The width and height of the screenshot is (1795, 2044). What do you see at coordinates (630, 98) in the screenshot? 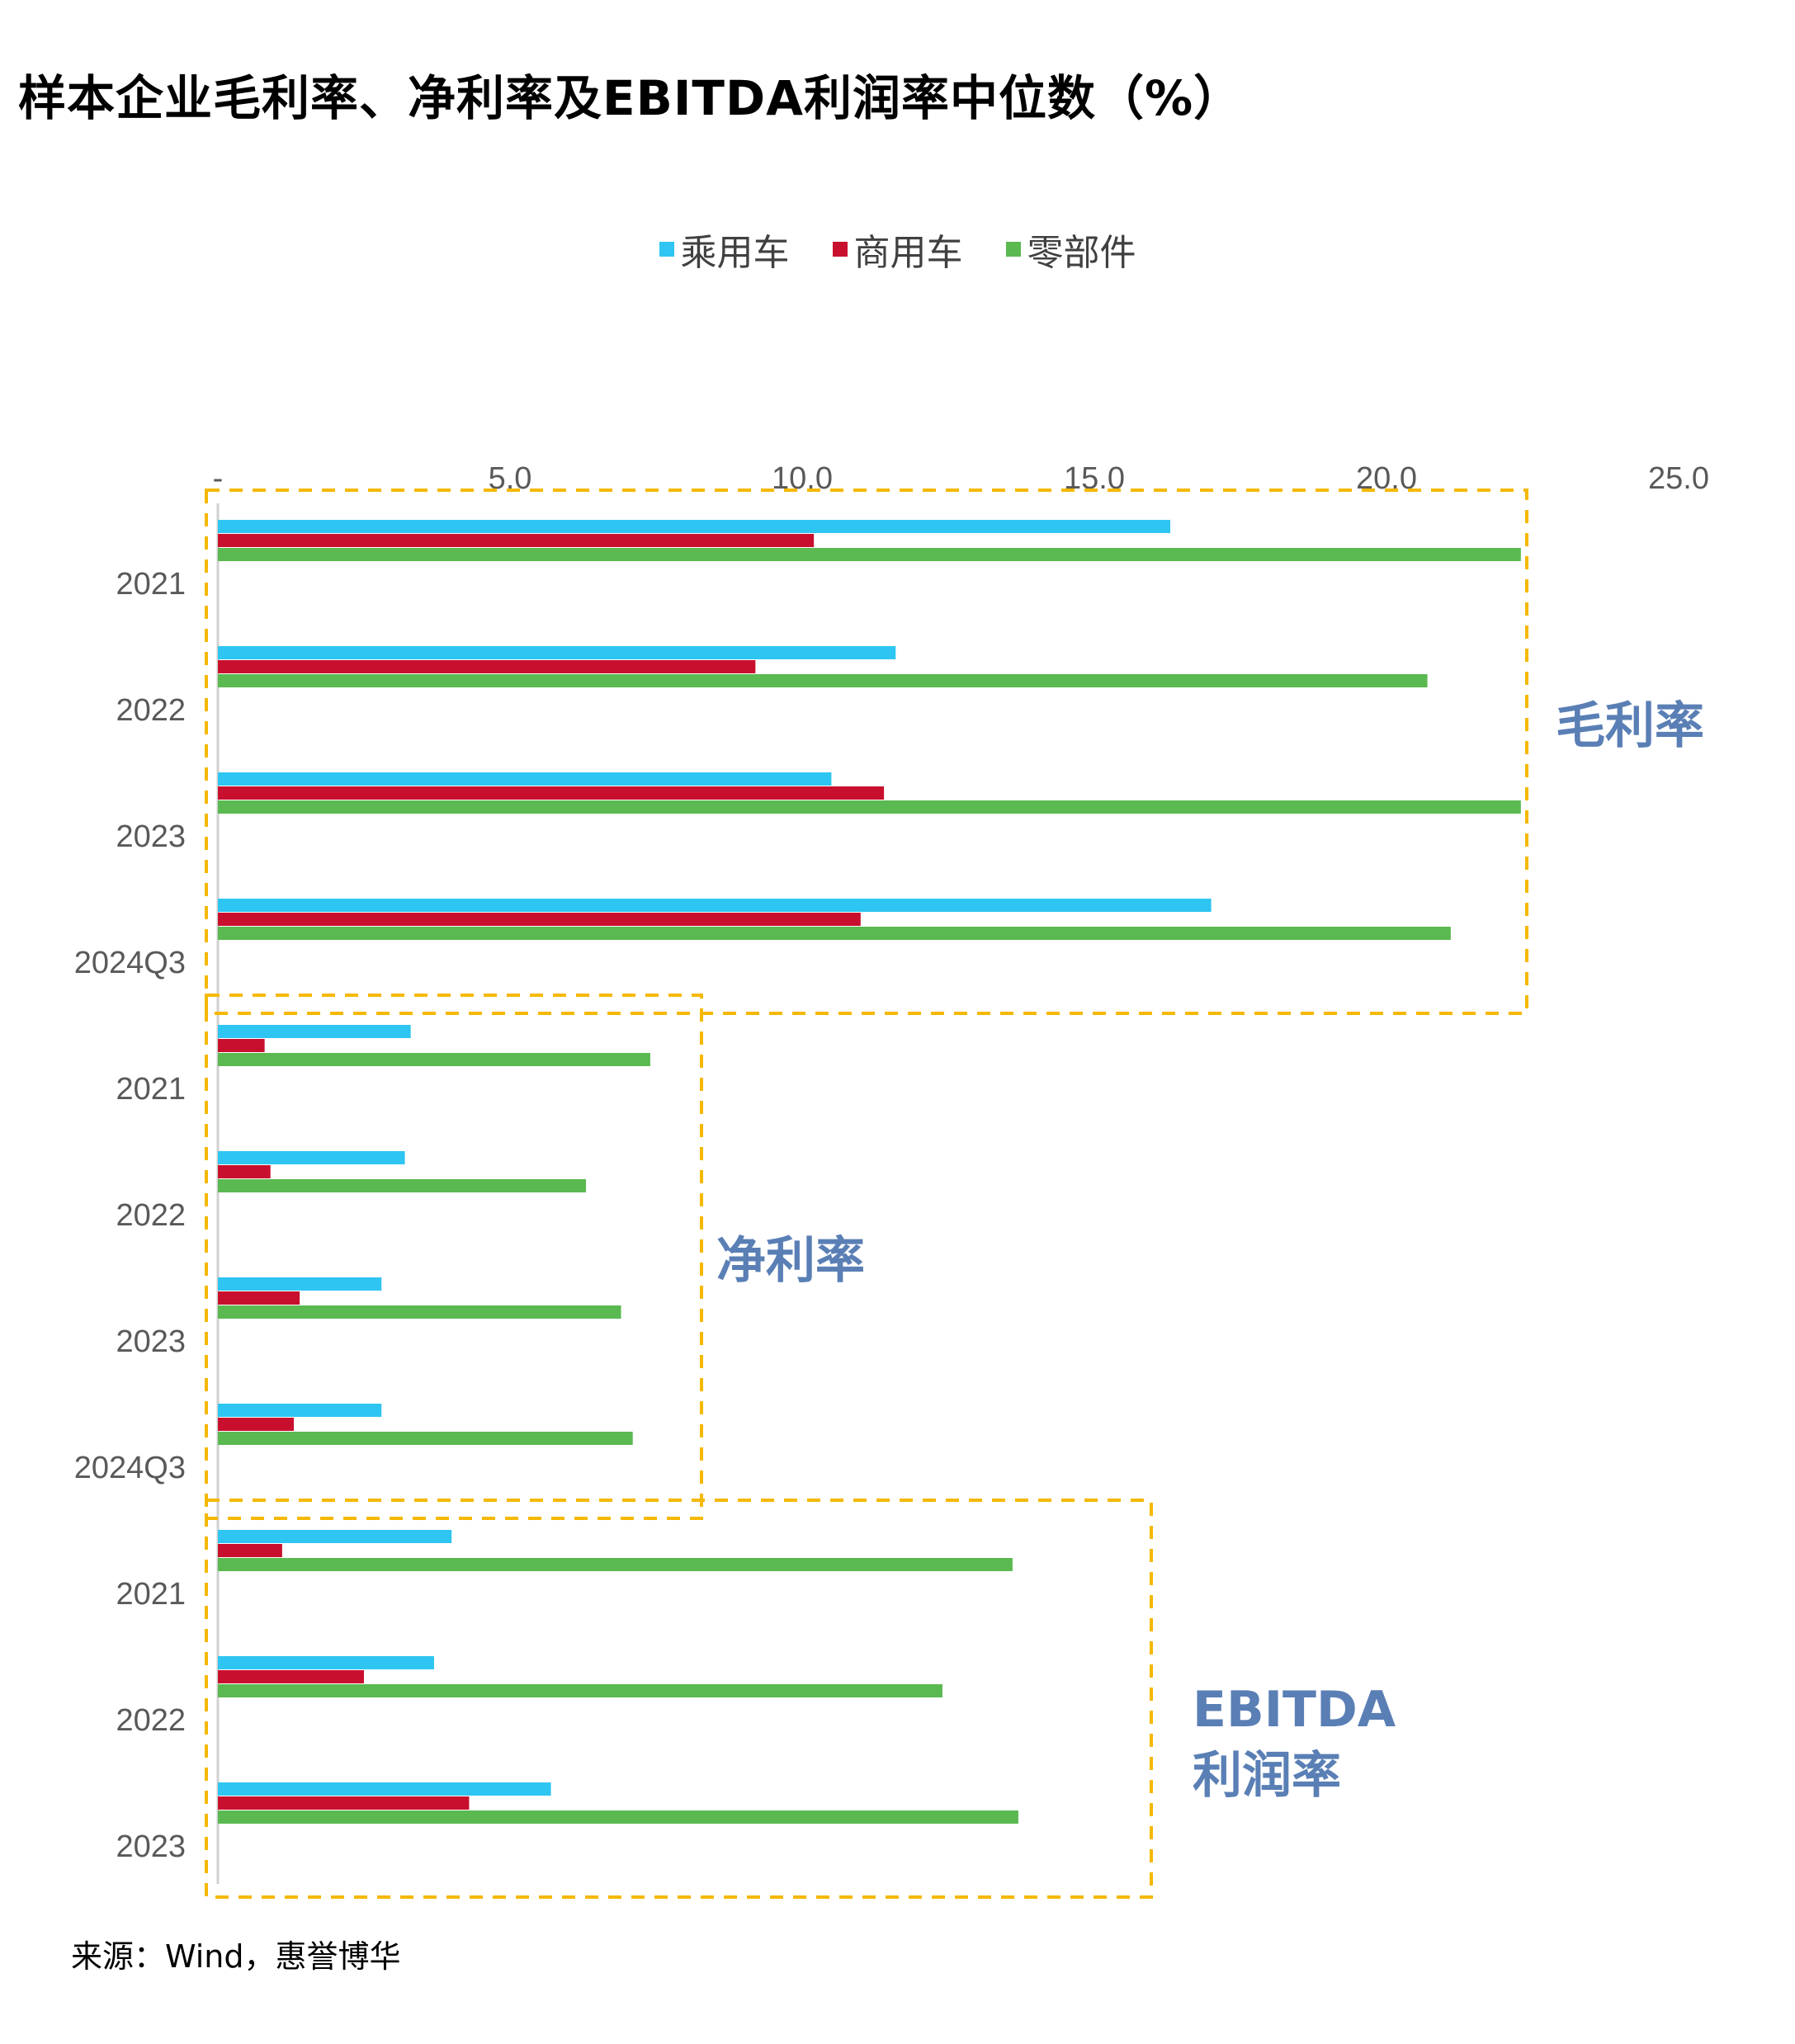
I see `chart-title: 样本企业毛利率、净利率及EBITDA利润率中位数（%）` at bounding box center [630, 98].